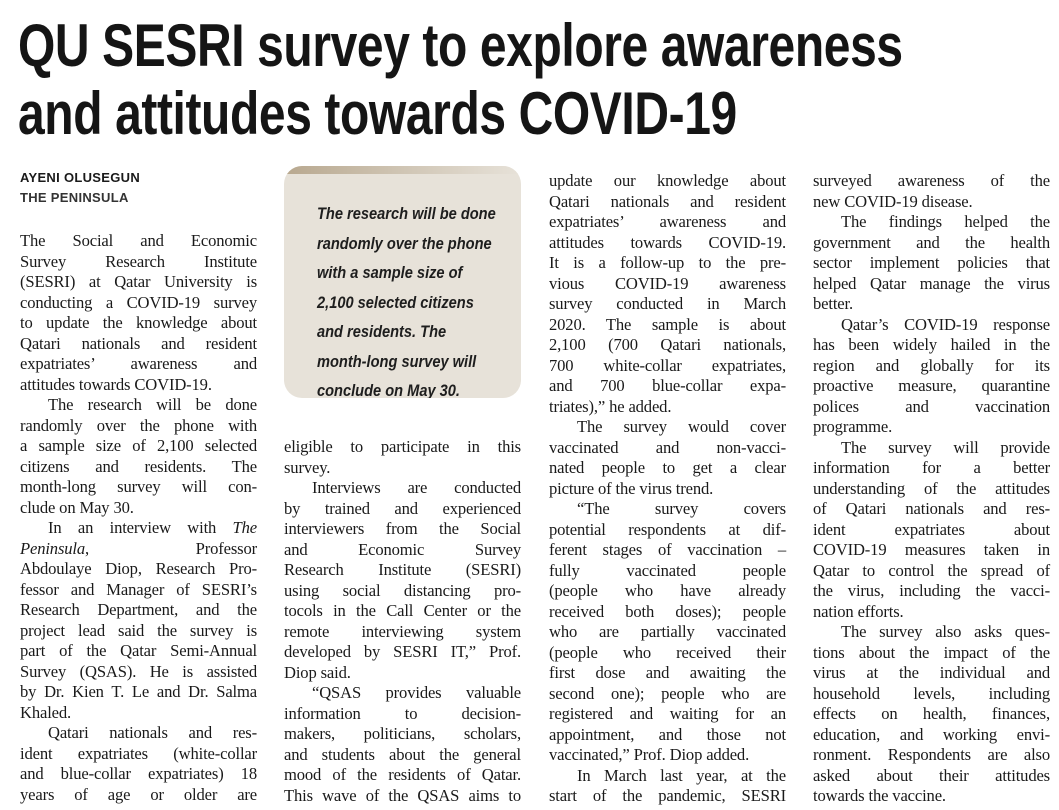  What do you see at coordinates (138, 486) in the screenshot?
I see `text-line: month-long survey will con-` at bounding box center [138, 486].